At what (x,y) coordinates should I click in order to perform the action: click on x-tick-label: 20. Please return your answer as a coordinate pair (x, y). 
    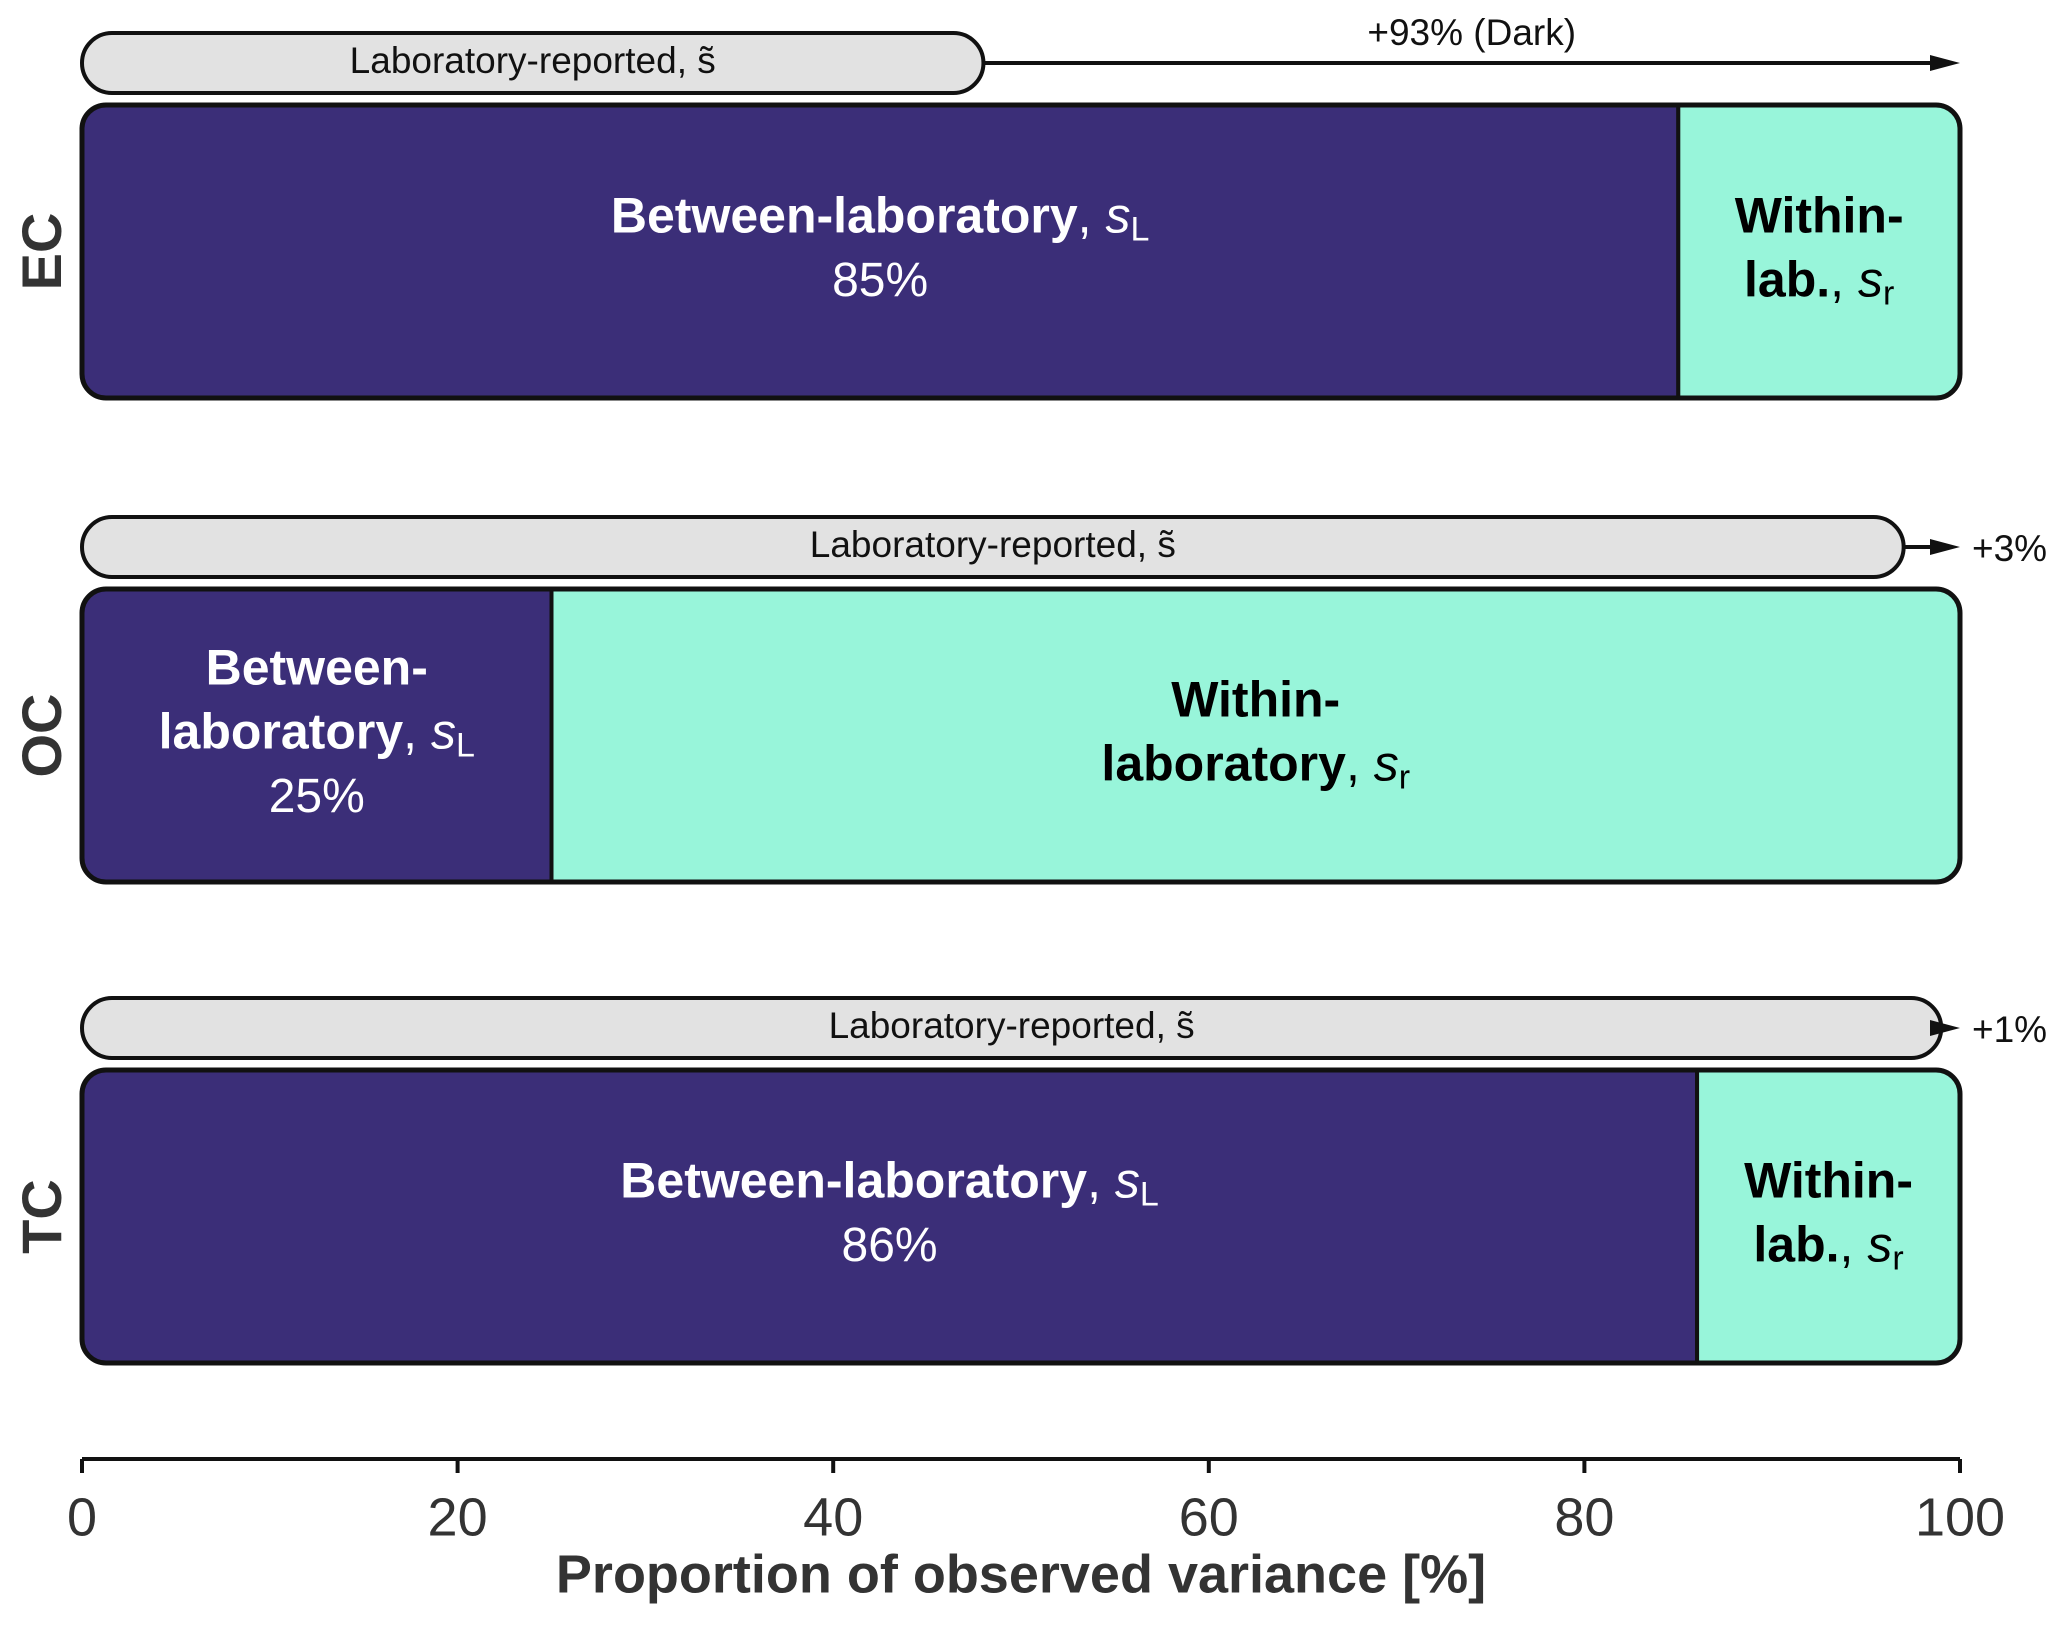
    Looking at the image, I should click on (458, 1517).